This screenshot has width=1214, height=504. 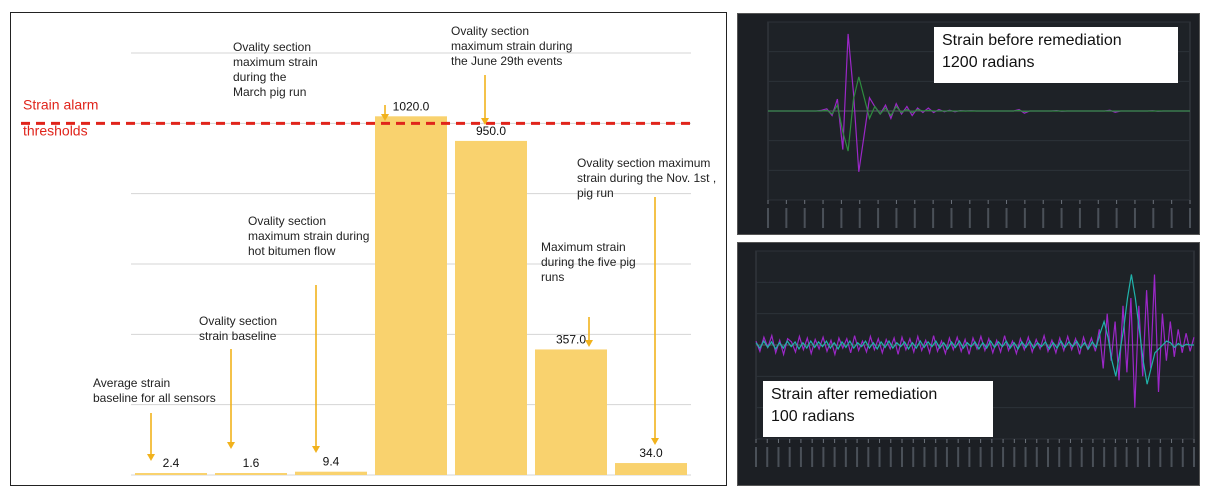 What do you see at coordinates (552, 277) in the screenshot?
I see `annotation-line: runs` at bounding box center [552, 277].